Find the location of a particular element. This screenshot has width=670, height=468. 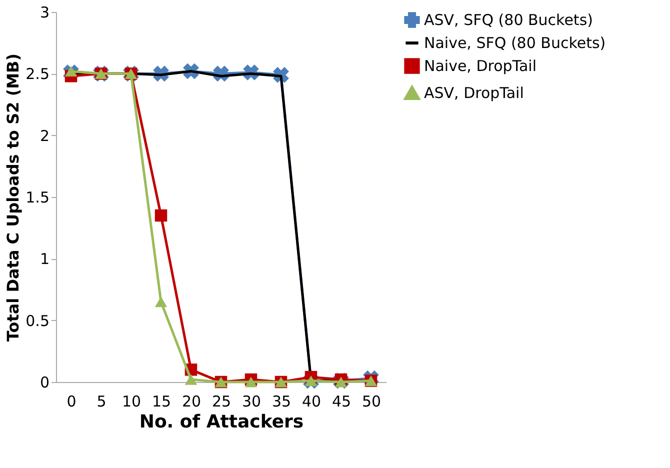

x-tick-label: 50 is located at coordinates (372, 401).